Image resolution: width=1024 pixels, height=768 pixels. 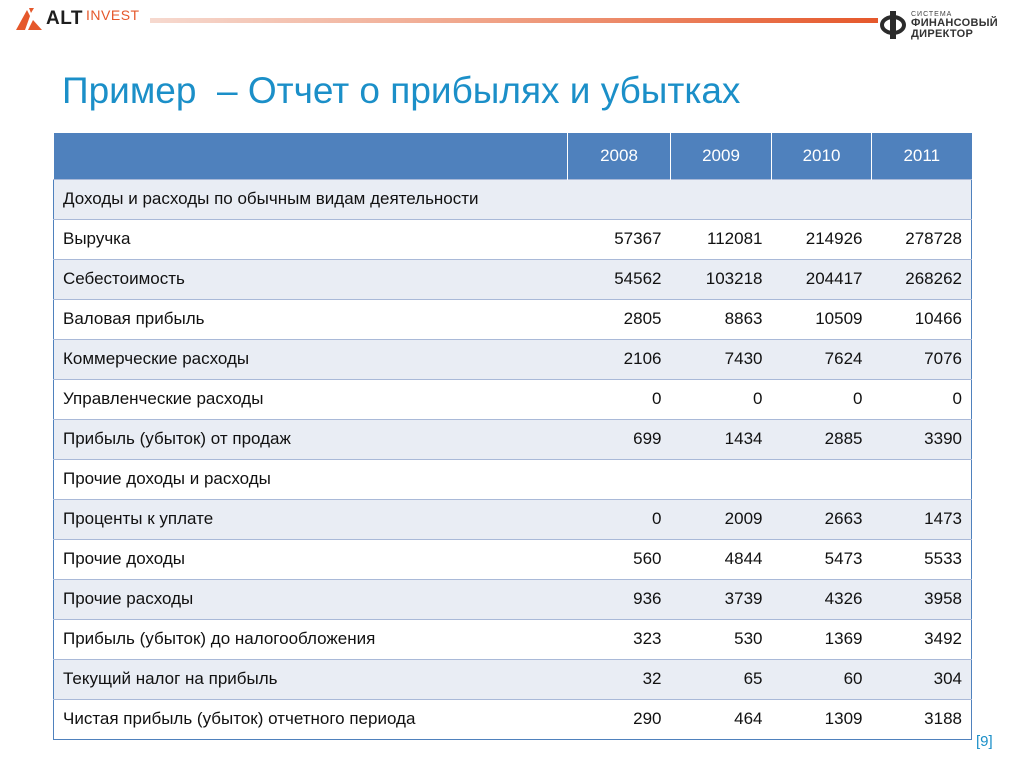 What do you see at coordinates (943, 558) in the screenshot?
I see `value-cell: 5533` at bounding box center [943, 558].